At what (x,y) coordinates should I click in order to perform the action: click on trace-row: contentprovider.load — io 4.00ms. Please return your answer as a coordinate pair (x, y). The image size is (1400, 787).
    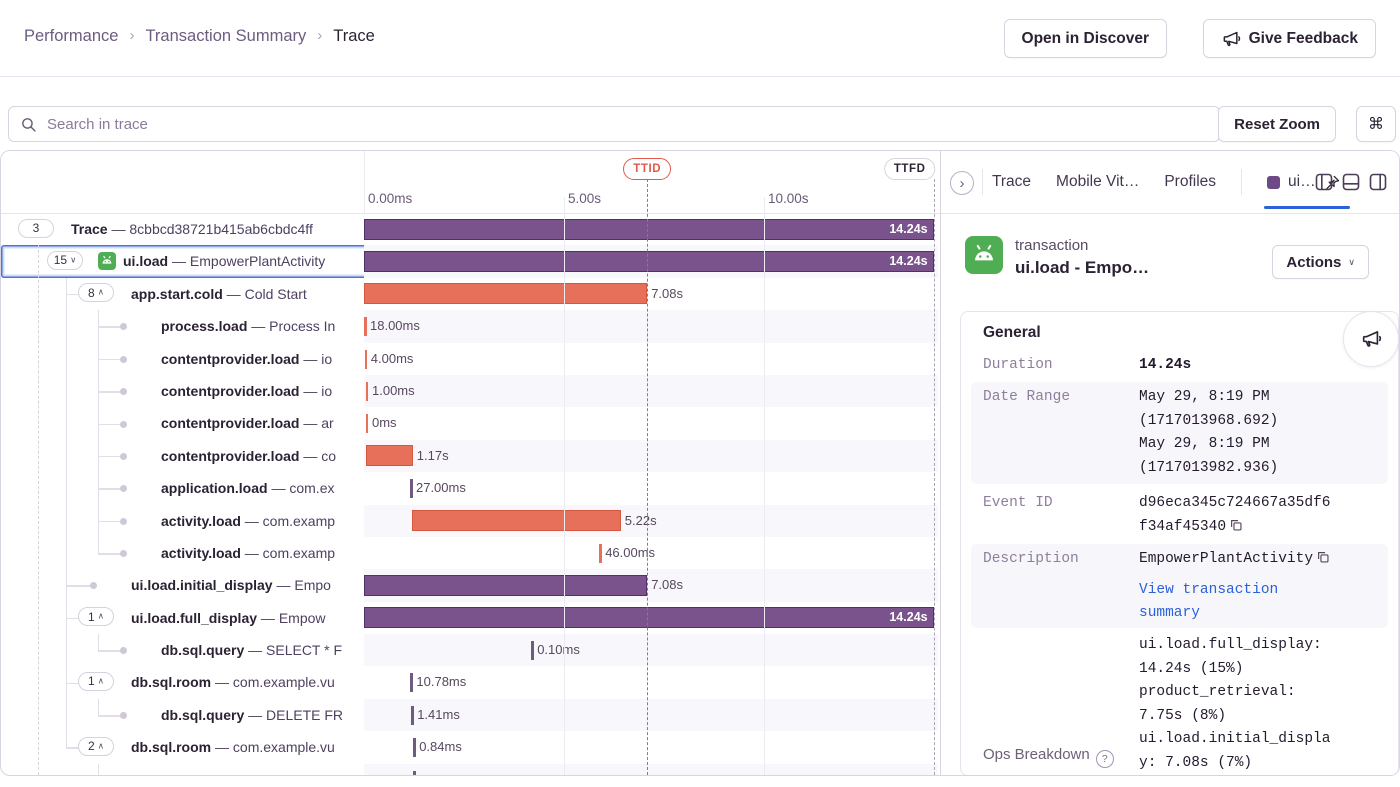
    Looking at the image, I should click on (469, 359).